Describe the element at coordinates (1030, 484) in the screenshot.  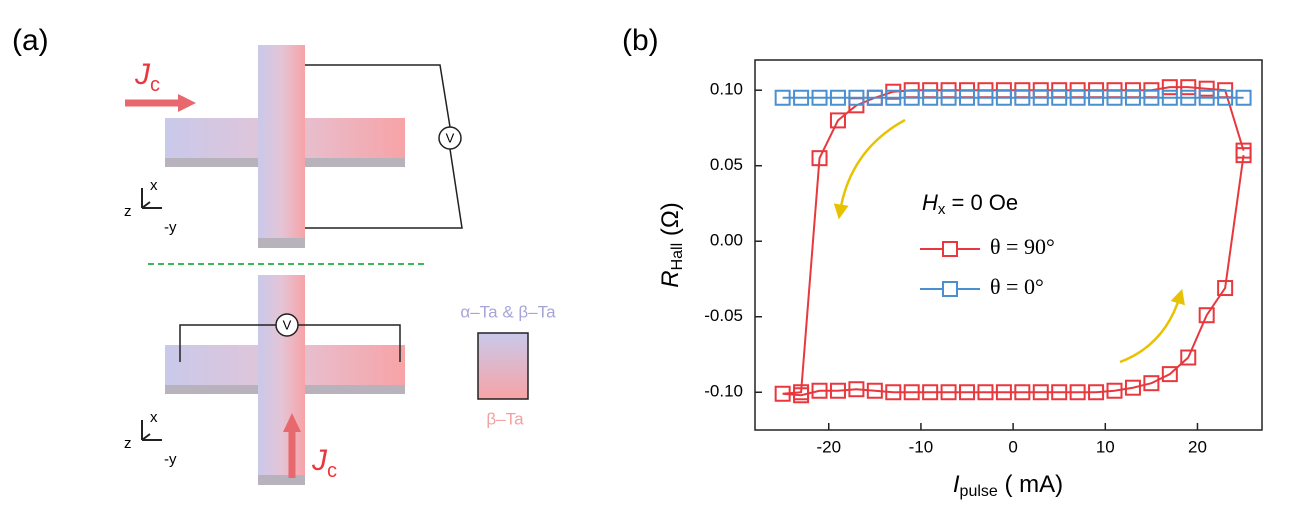
I see `x-label-unit: ( mA)` at that location.